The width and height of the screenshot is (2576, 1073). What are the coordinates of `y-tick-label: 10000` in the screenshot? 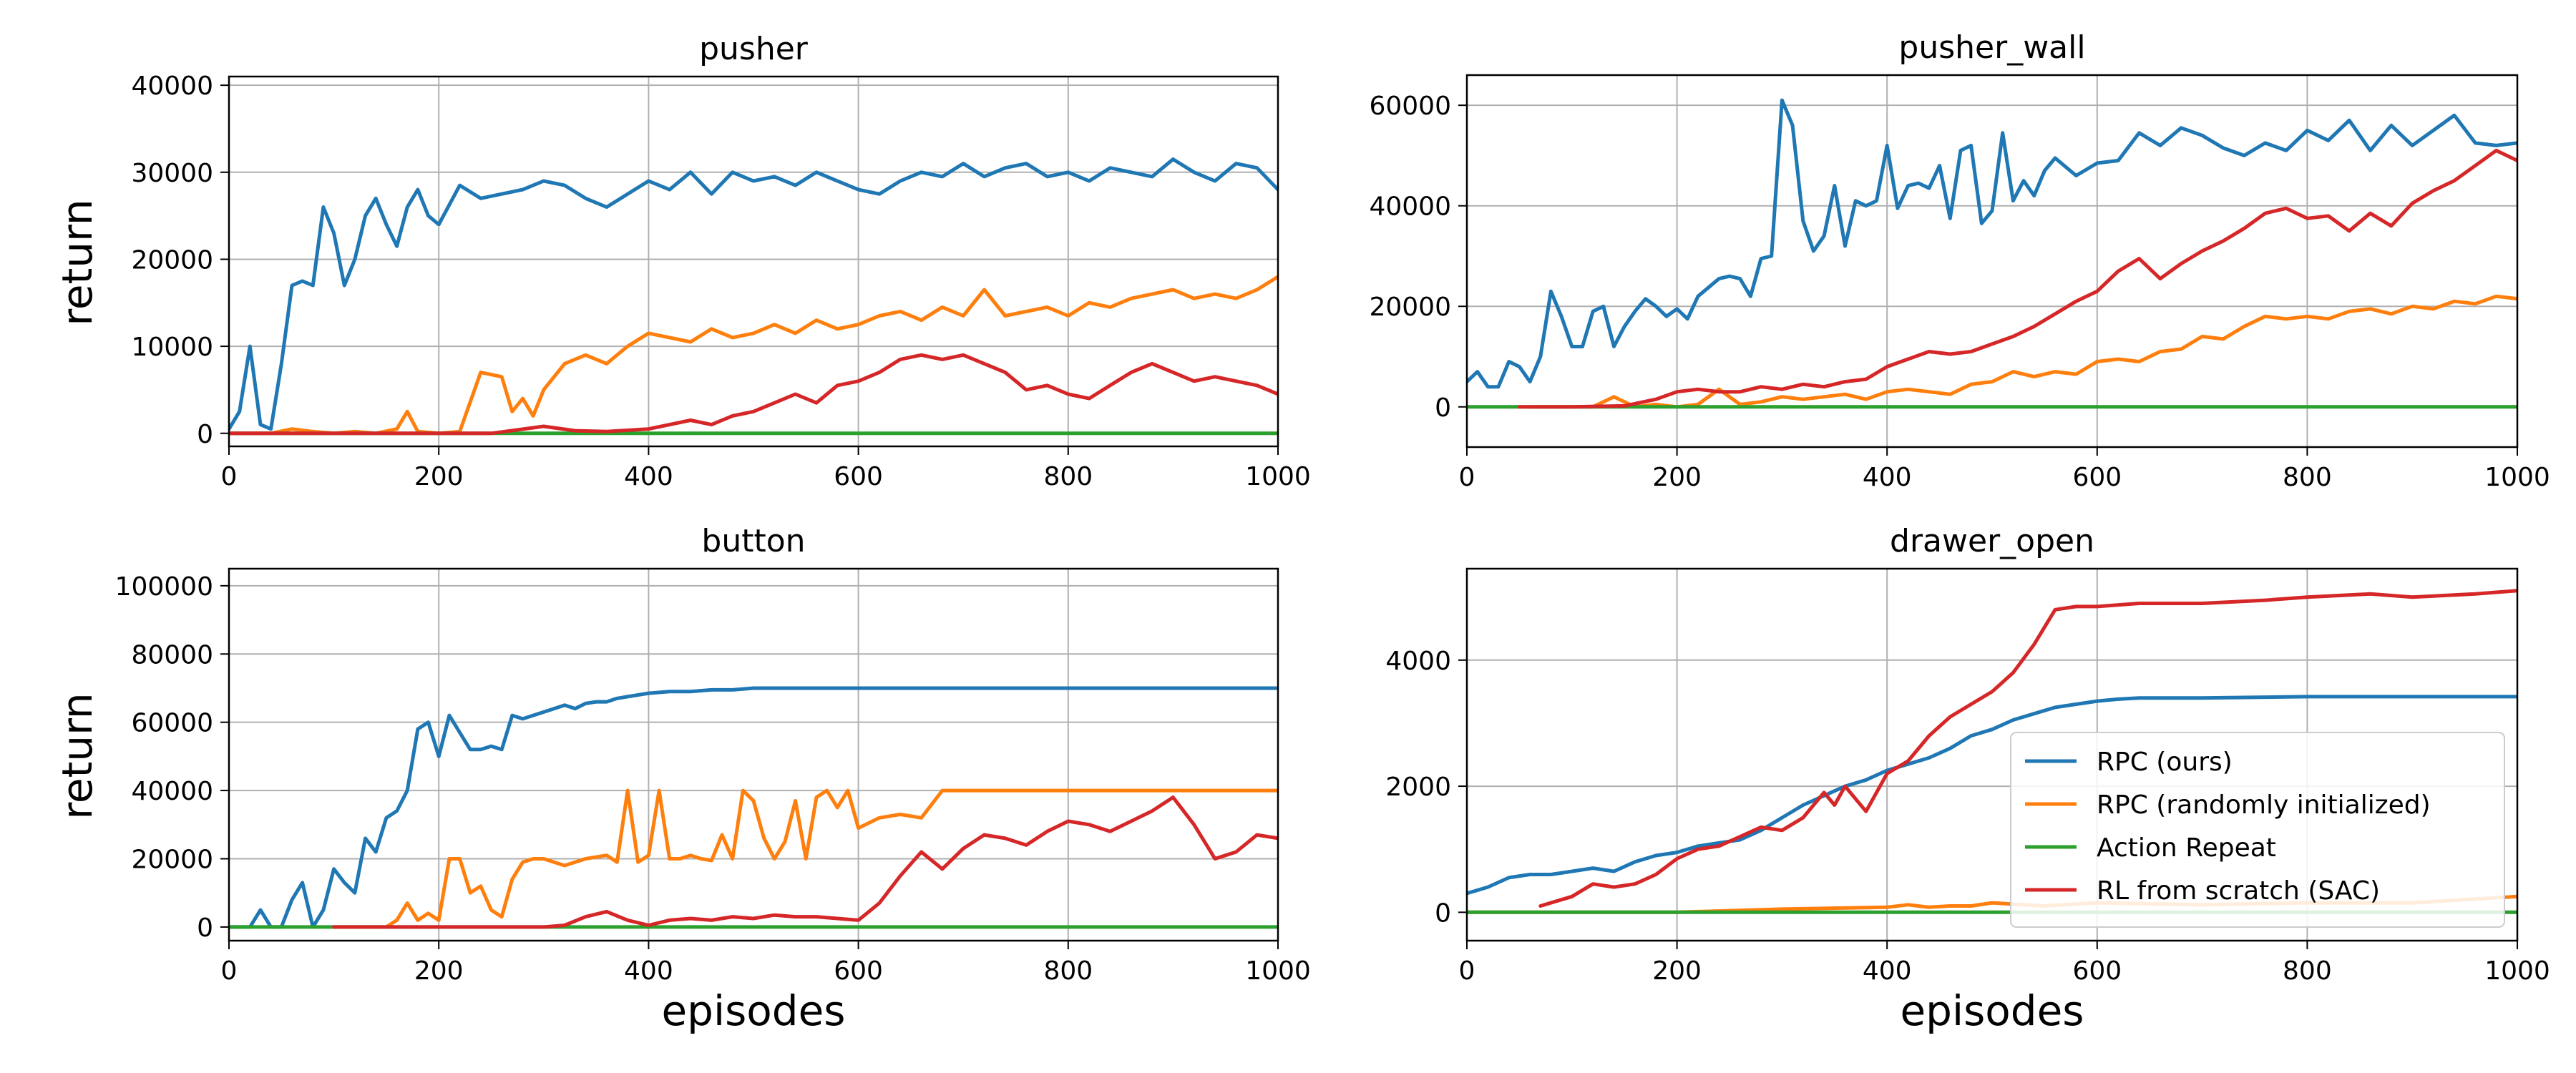 It's located at (172, 347).